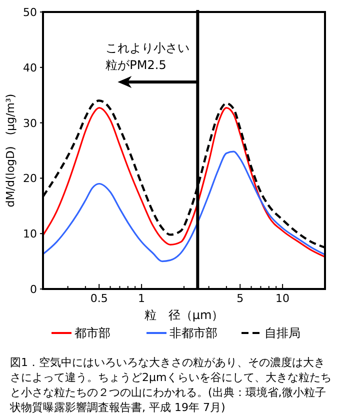  What do you see at coordinates (282, 333) in the screenshot?
I see `legend-label: 自排局` at bounding box center [282, 333].